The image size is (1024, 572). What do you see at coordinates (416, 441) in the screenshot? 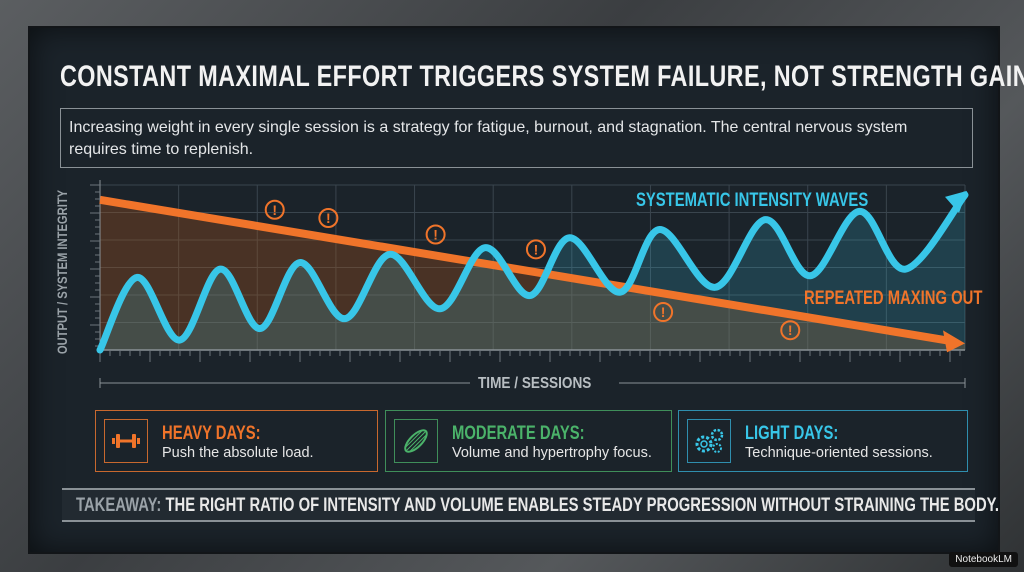
I see `muscle-icon` at bounding box center [416, 441].